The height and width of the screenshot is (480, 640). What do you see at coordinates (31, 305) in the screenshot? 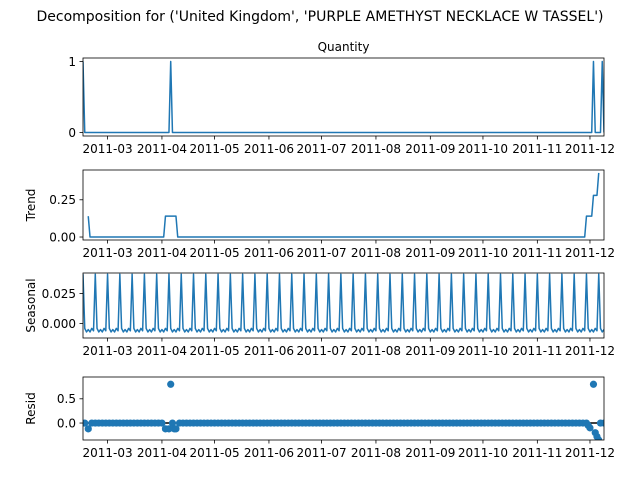
I see `y-axis-label: Seasonal` at bounding box center [31, 305].